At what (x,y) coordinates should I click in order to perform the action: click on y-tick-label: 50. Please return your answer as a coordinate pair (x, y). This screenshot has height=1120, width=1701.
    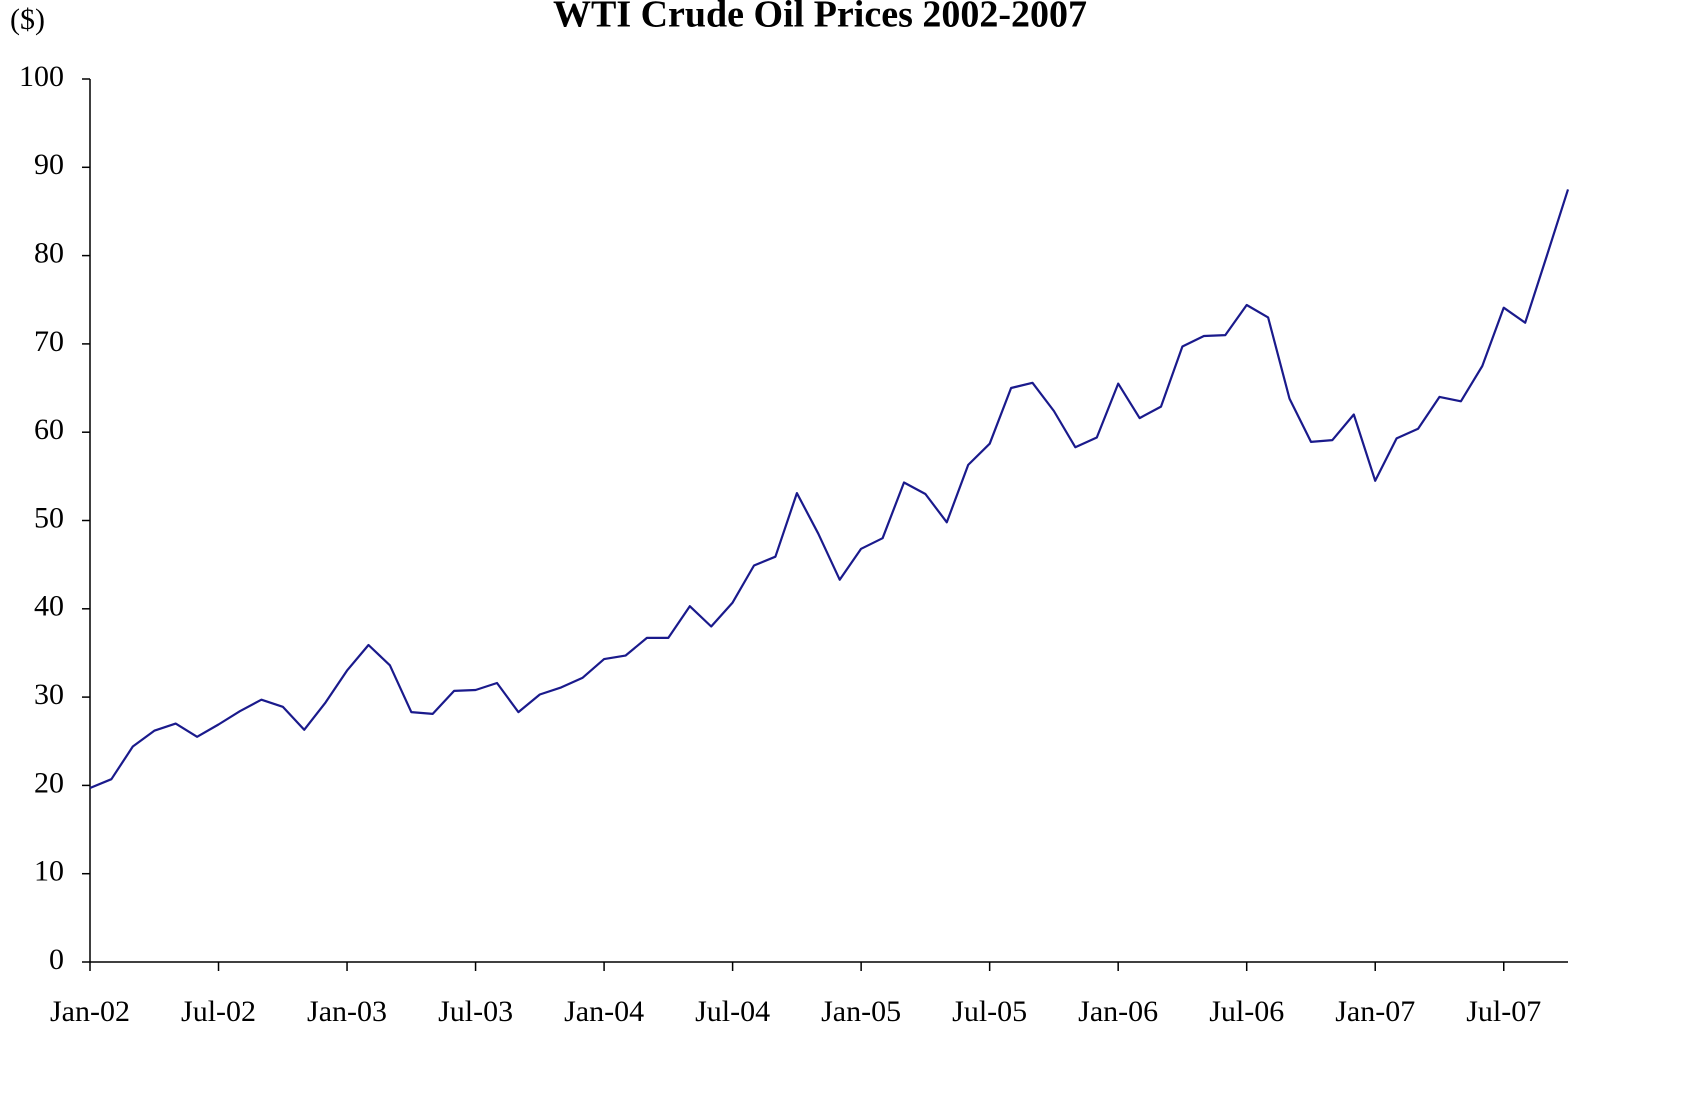
    Looking at the image, I should click on (49, 517).